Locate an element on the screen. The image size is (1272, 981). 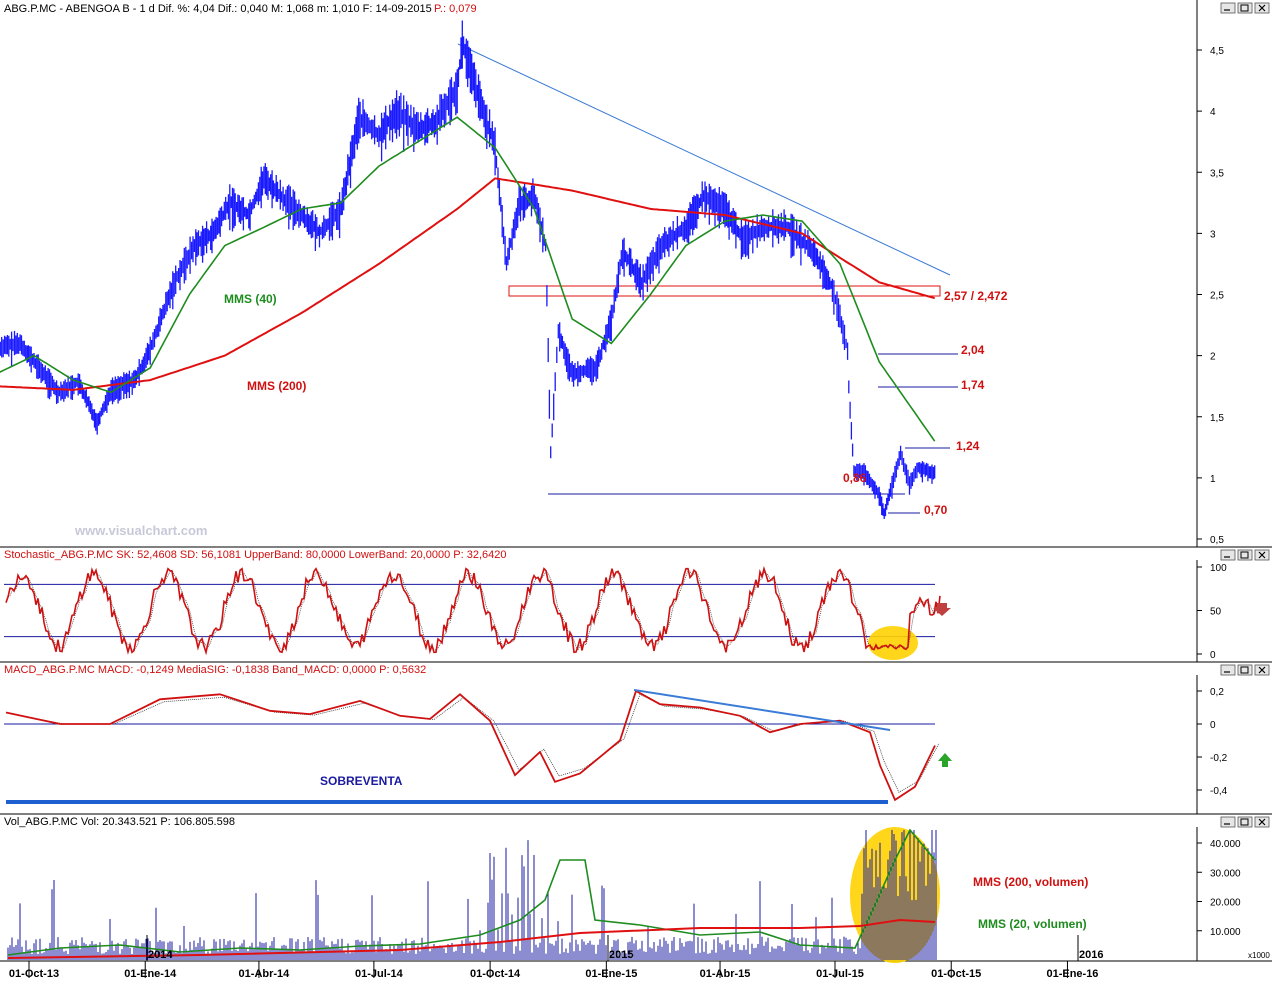
level-204-label: 2,04 is located at coordinates (973, 350).